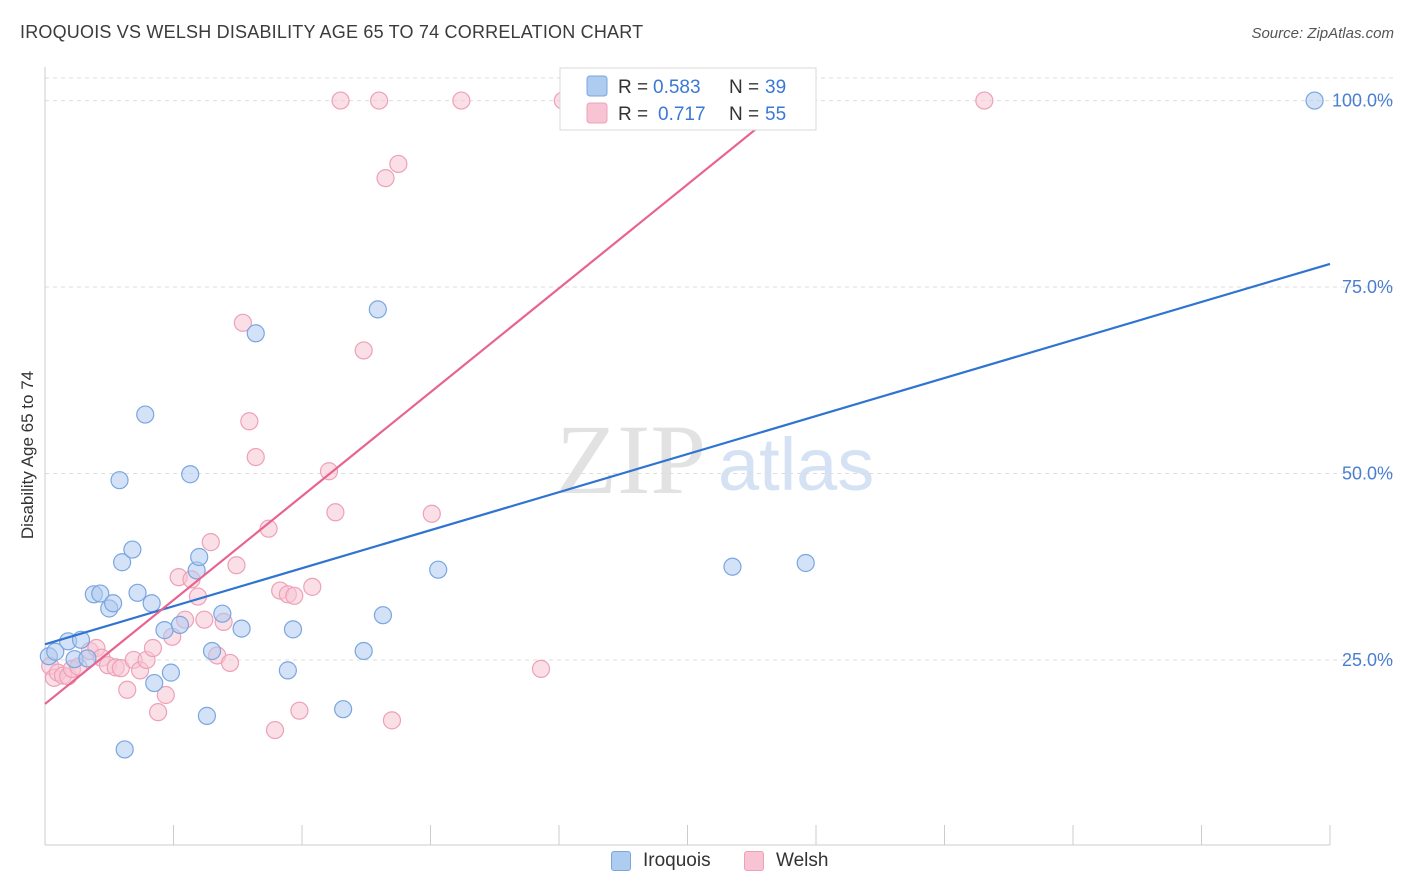 The height and width of the screenshot is (892, 1406). I want to click on legend-swatch-welsh, so click(597, 113).